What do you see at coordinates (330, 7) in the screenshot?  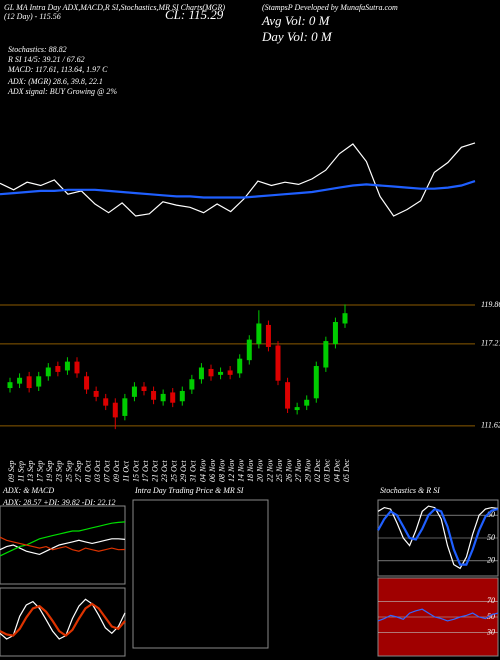 I see `developer: (StampsP Developed by MunafaSutra.com` at bounding box center [330, 7].